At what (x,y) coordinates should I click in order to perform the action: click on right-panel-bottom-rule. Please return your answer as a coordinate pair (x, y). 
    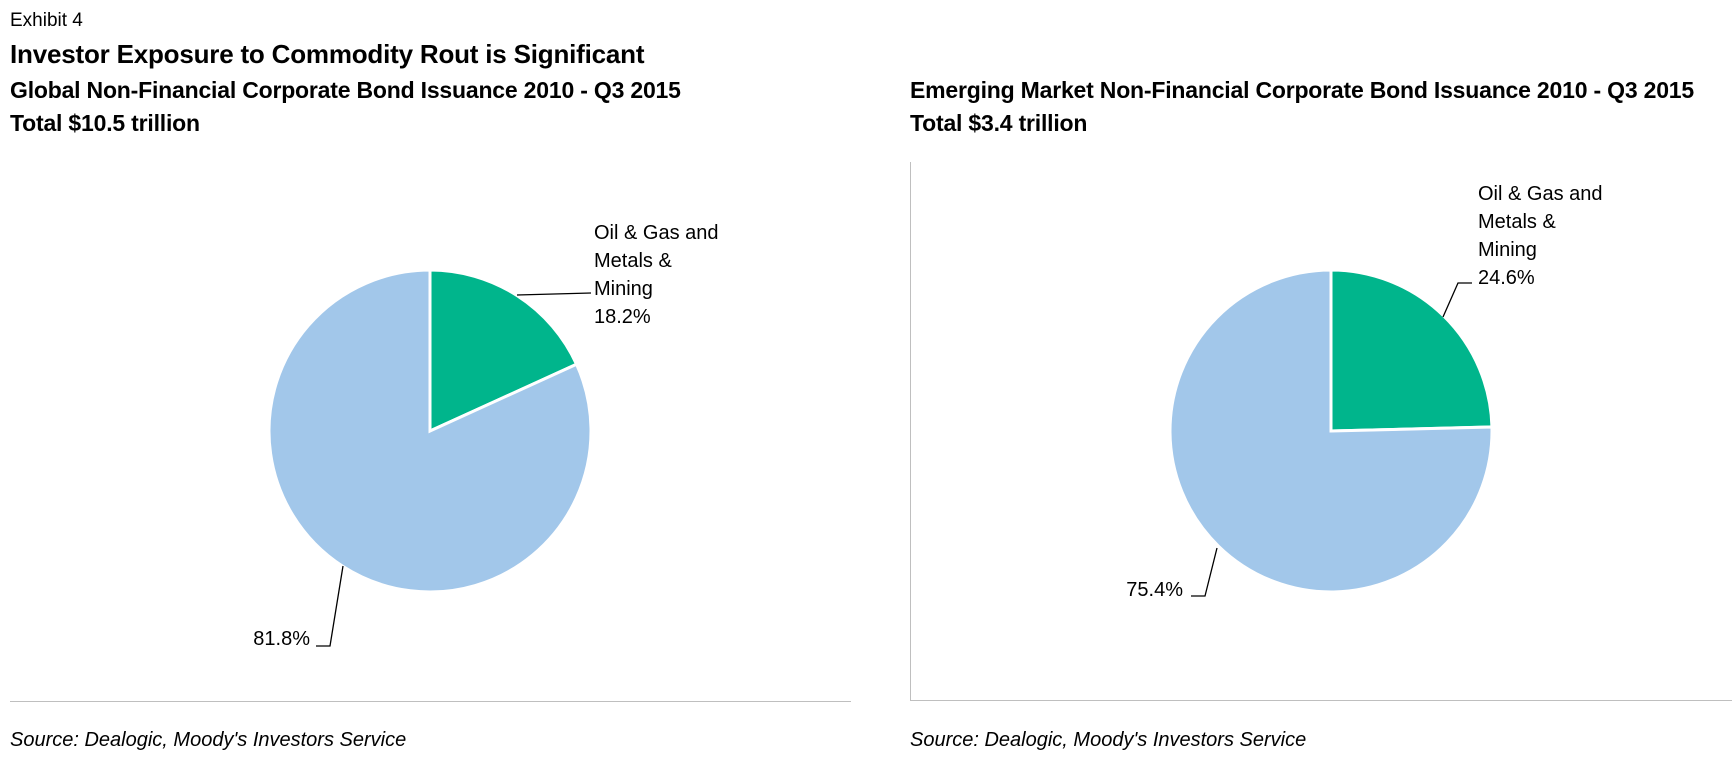
    Looking at the image, I should click on (1321, 700).